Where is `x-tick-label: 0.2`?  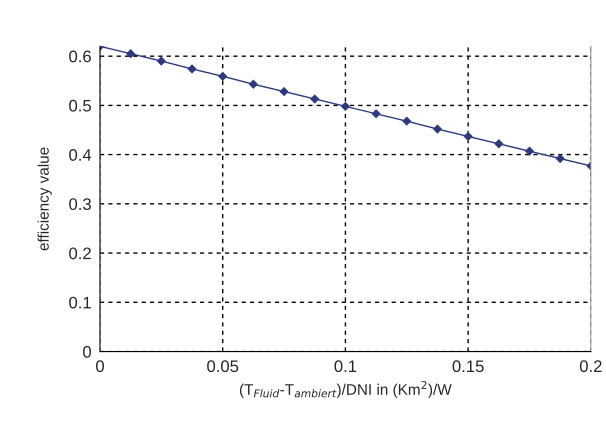 x-tick-label: 0.2 is located at coordinates (591, 366).